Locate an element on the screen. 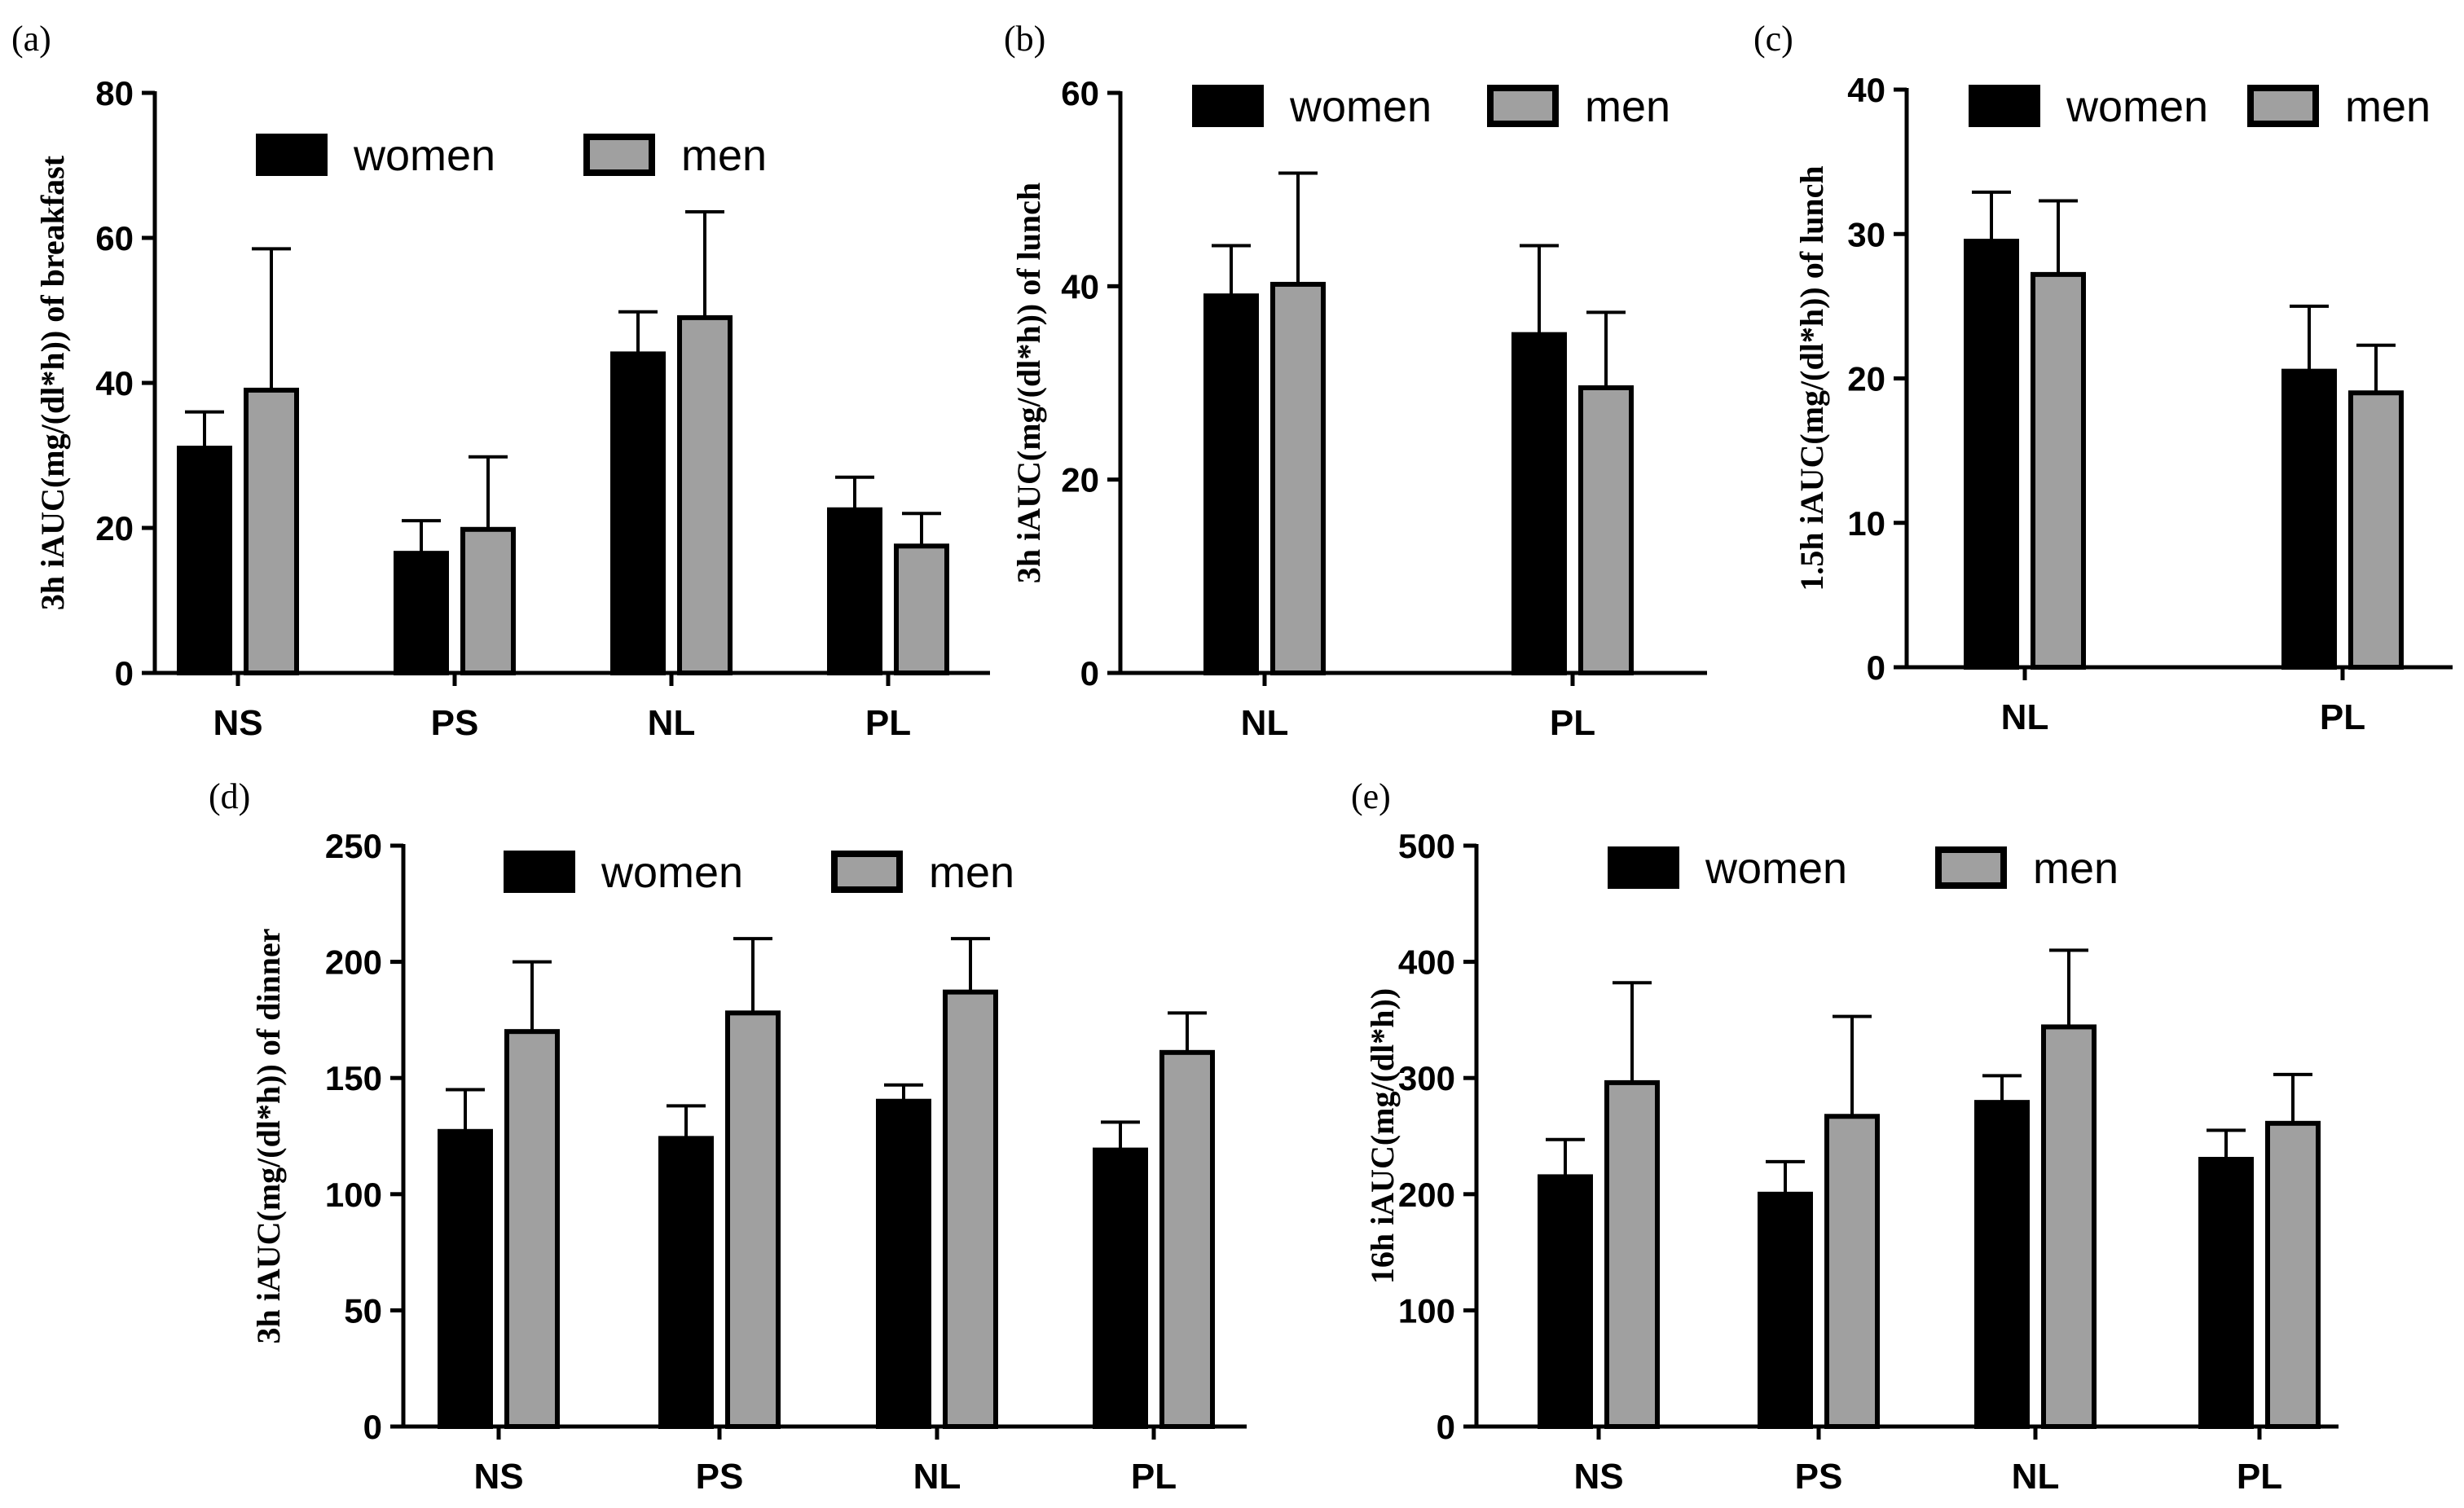 Image resolution: width=2464 pixels, height=1508 pixels. panel-label: (a) is located at coordinates (31, 39).